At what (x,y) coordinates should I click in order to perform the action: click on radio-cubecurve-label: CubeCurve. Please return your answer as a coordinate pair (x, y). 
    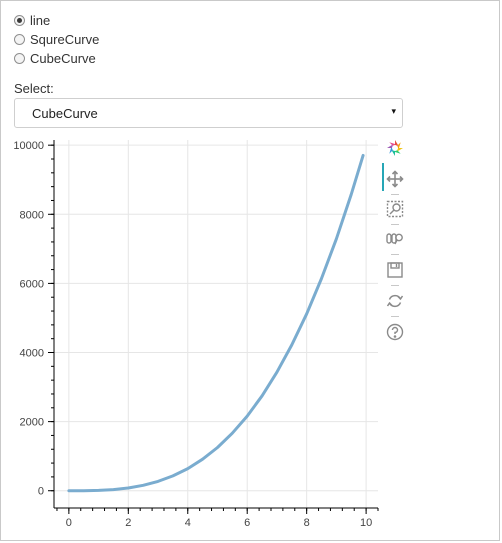
    Looking at the image, I should click on (63, 58).